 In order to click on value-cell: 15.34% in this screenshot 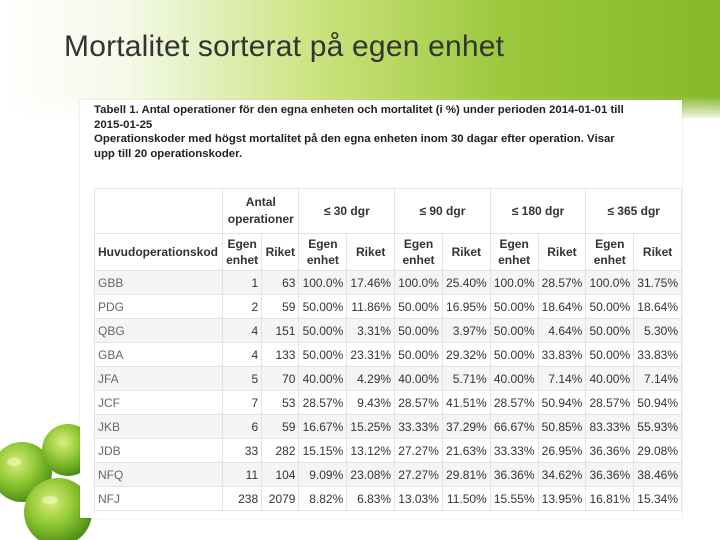, I will do `click(657, 498)`.